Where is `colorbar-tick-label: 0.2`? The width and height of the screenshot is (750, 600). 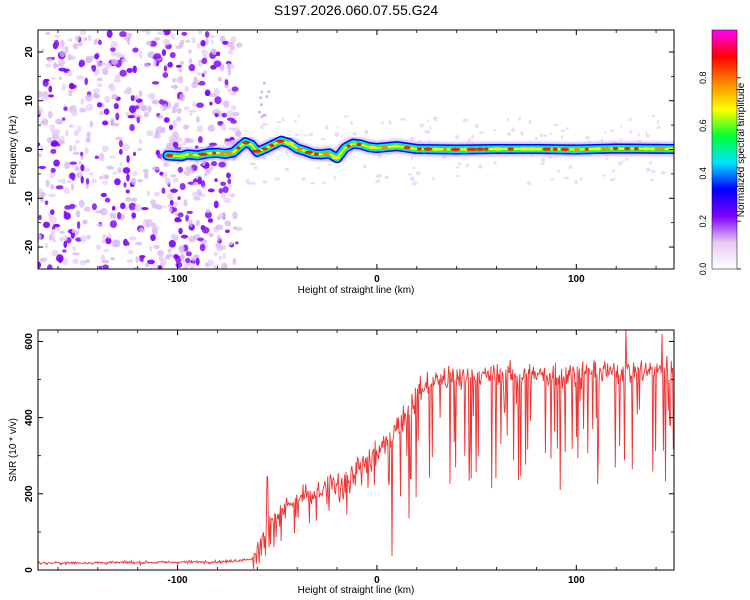
colorbar-tick-label: 0.2 is located at coordinates (703, 221).